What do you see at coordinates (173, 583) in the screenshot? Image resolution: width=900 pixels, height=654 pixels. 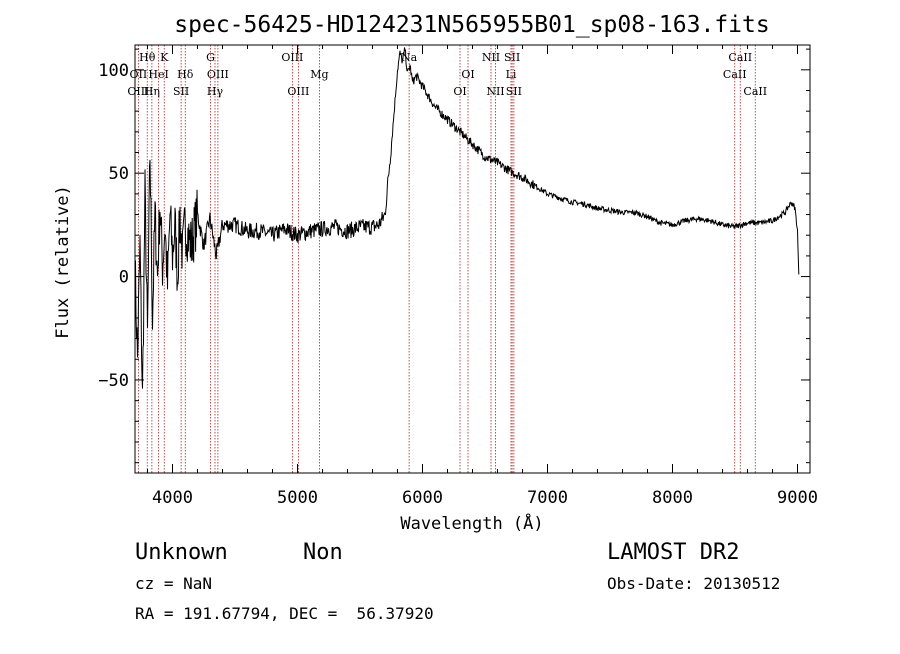 I see `redshift-cz: cz = NaN` at bounding box center [173, 583].